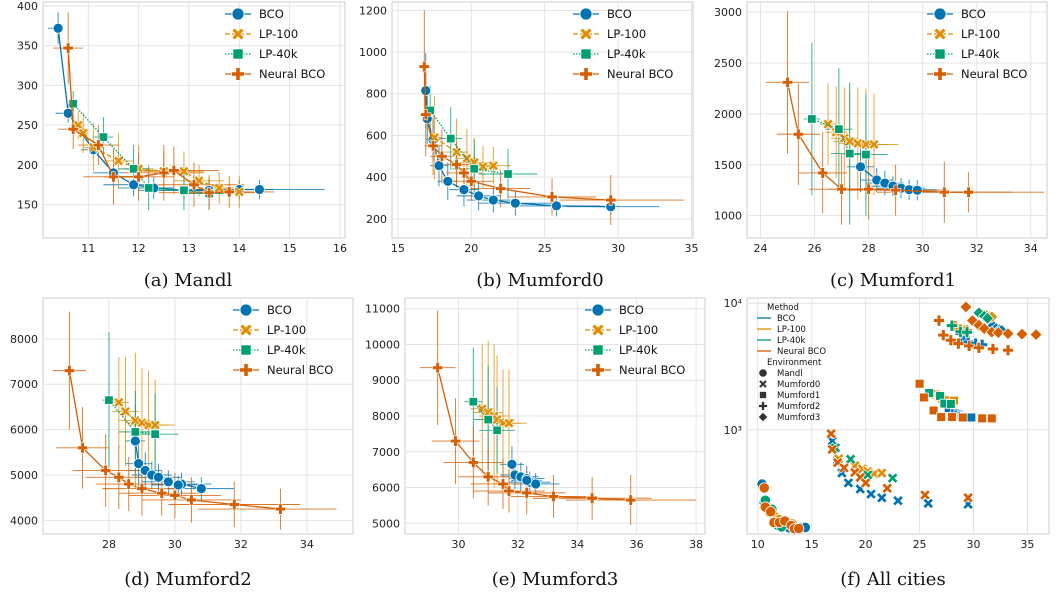 This screenshot has height=598, width=1058. What do you see at coordinates (139, 248) in the screenshot?
I see `x-tick-label: 12` at bounding box center [139, 248].